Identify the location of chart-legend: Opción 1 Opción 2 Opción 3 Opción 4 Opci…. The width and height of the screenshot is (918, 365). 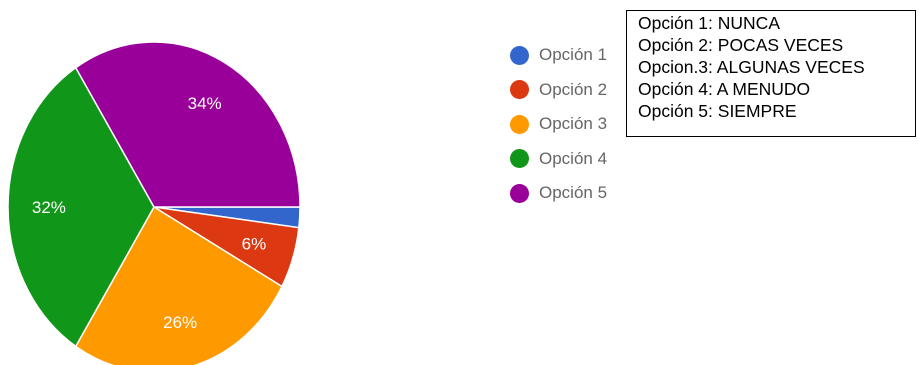
(558, 124).